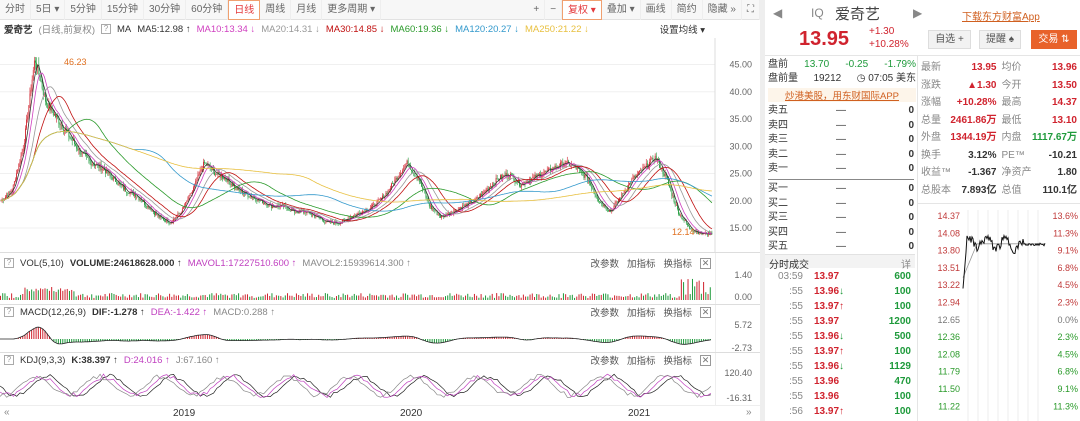 This screenshot has height=421, width=1080. I want to click on book-row-buy: 买四 — 0, so click(841, 233).